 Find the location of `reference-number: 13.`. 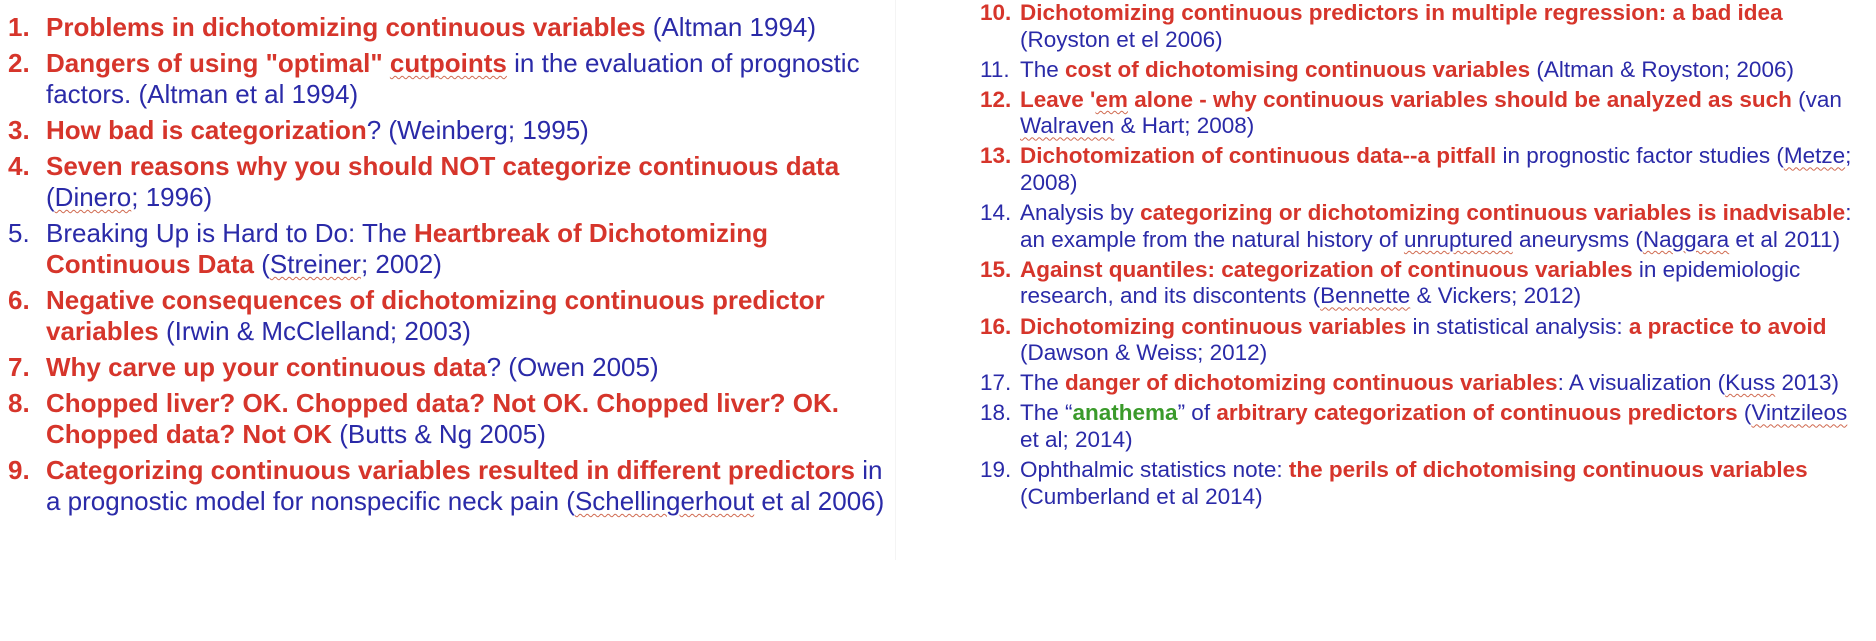

reference-number: 13. is located at coordinates (996, 156).